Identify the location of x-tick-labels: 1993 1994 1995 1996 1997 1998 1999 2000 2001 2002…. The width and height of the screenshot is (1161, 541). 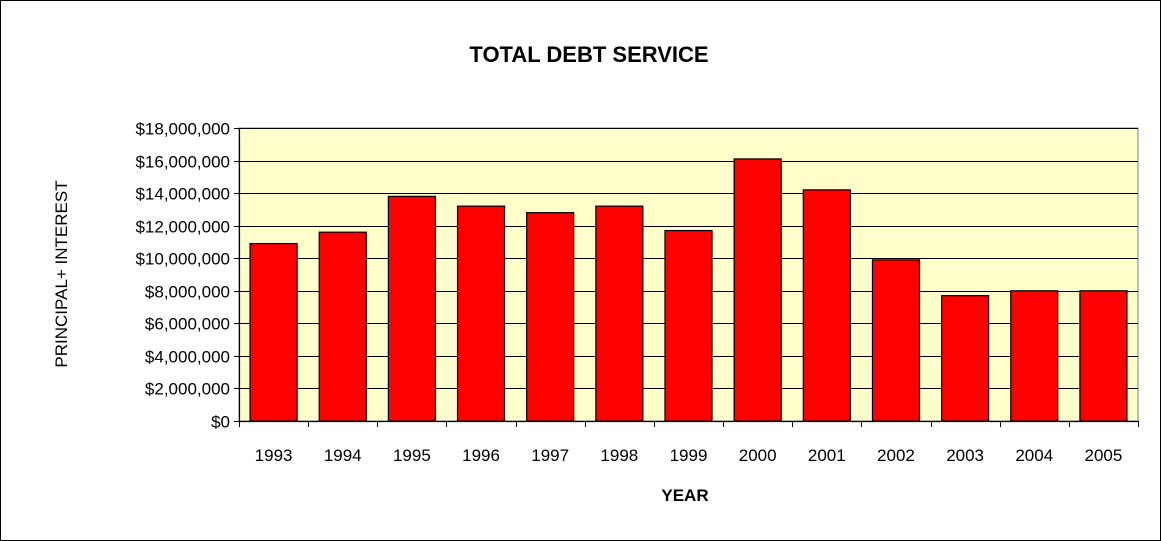
(689, 455).